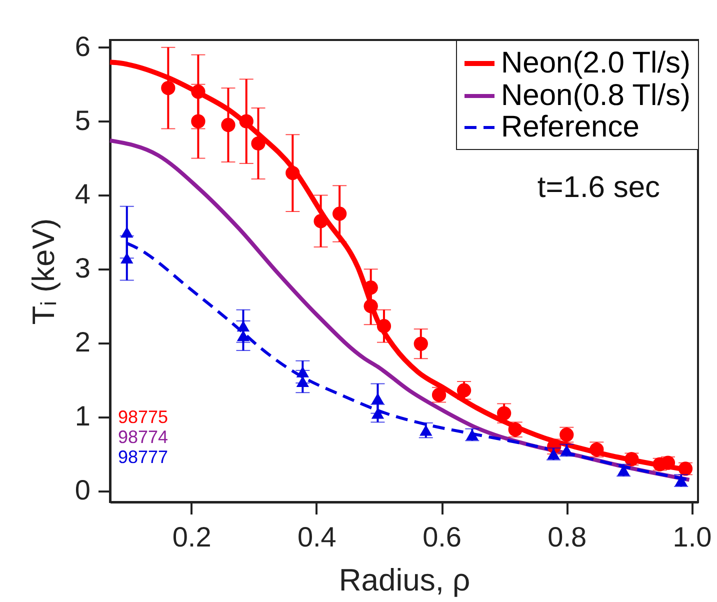 The height and width of the screenshot is (602, 717). Describe the element at coordinates (596, 63) in the screenshot. I see `legend-label: Neon(2.0 Tl/s)` at that location.